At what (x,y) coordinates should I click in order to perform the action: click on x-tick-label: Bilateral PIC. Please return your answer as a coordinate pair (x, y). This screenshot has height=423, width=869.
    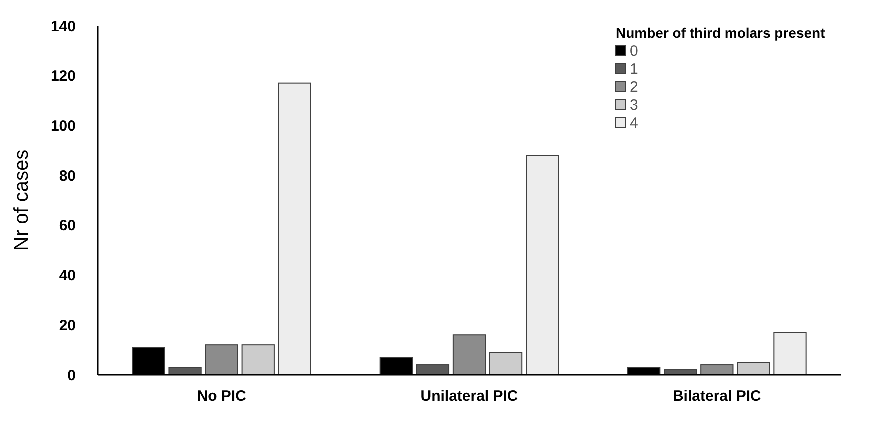
    Looking at the image, I should click on (717, 396).